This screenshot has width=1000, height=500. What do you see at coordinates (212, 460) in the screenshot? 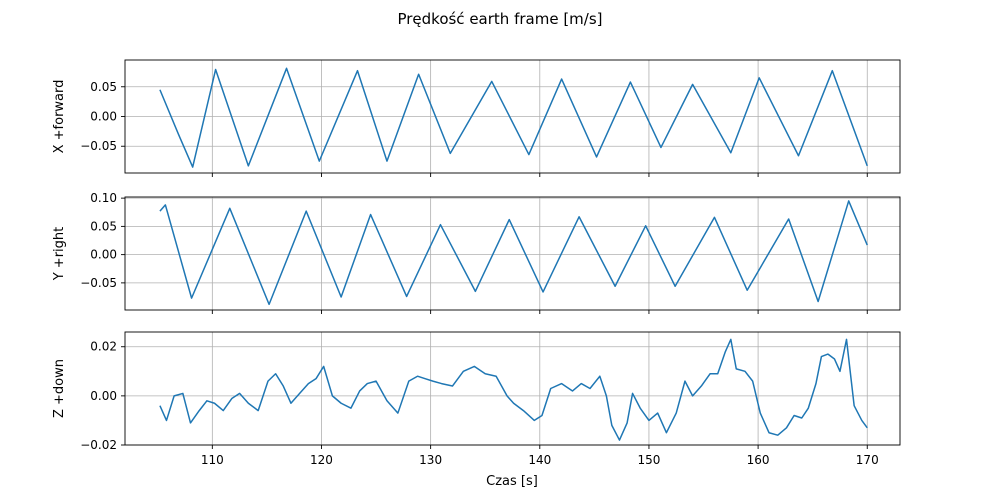
I see `x-tick-label: 110` at bounding box center [212, 460].